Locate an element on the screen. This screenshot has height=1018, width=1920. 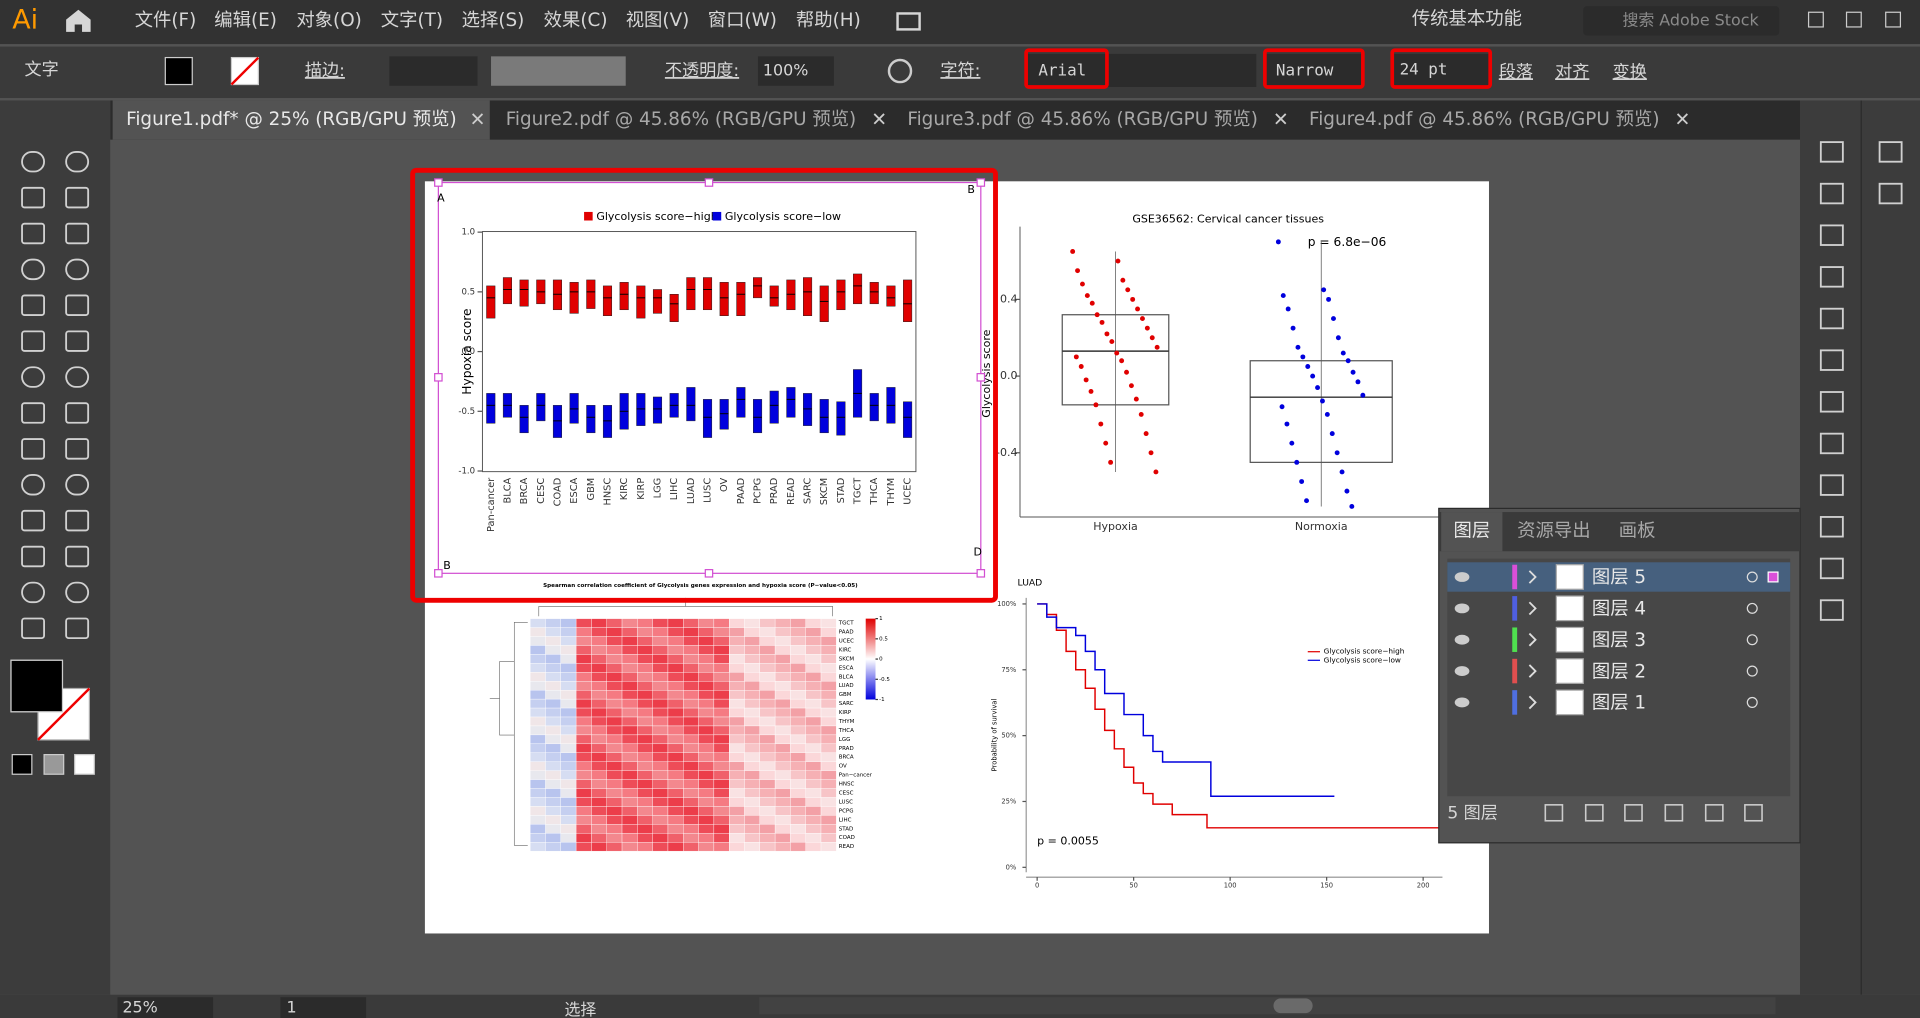
menu-item: 对象(O) is located at coordinates (328, 20).